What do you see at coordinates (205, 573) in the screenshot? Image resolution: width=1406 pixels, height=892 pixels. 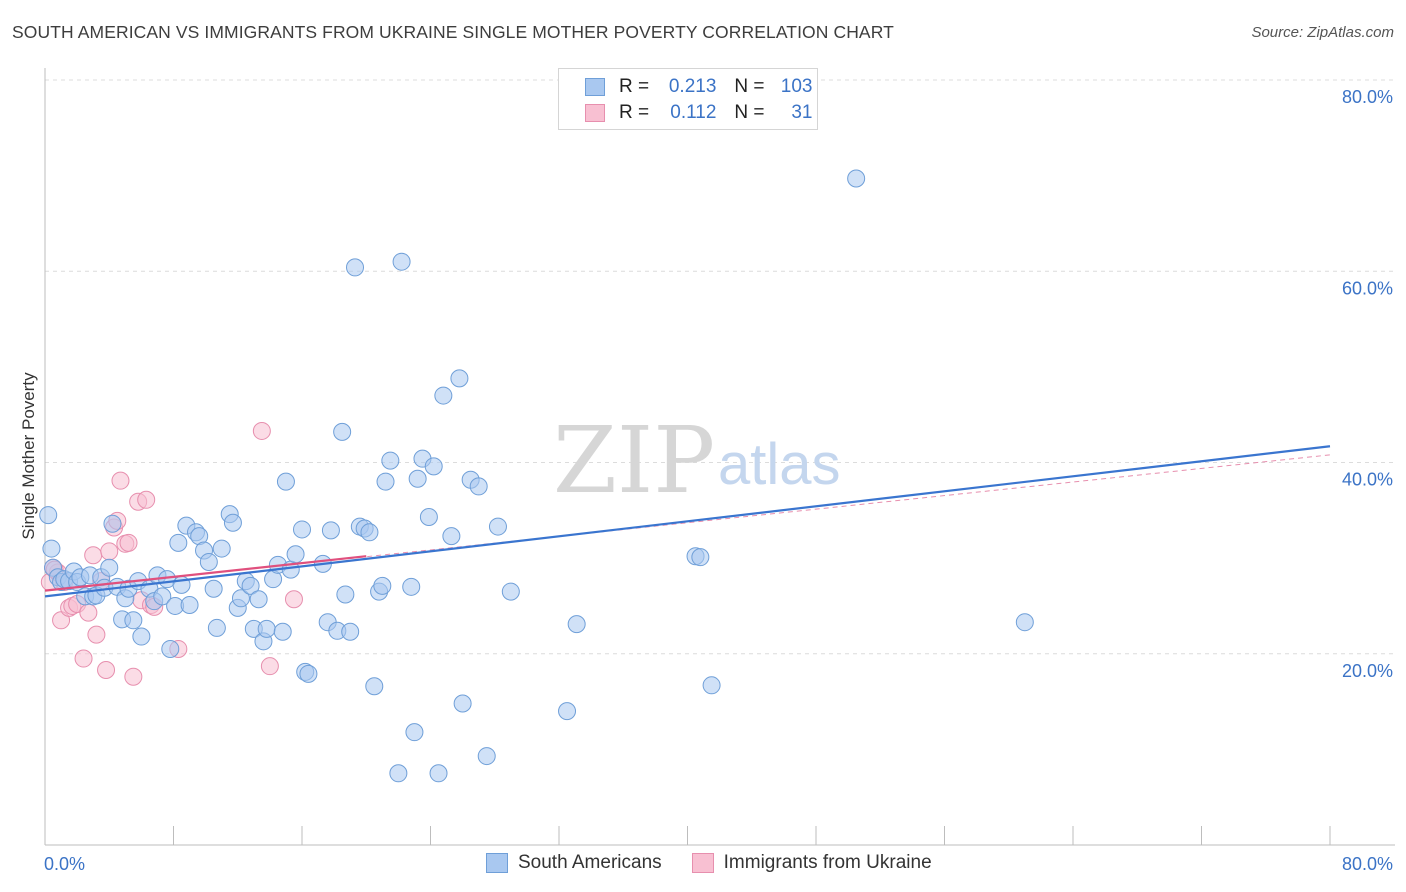 I see `trend-line` at bounding box center [205, 573].